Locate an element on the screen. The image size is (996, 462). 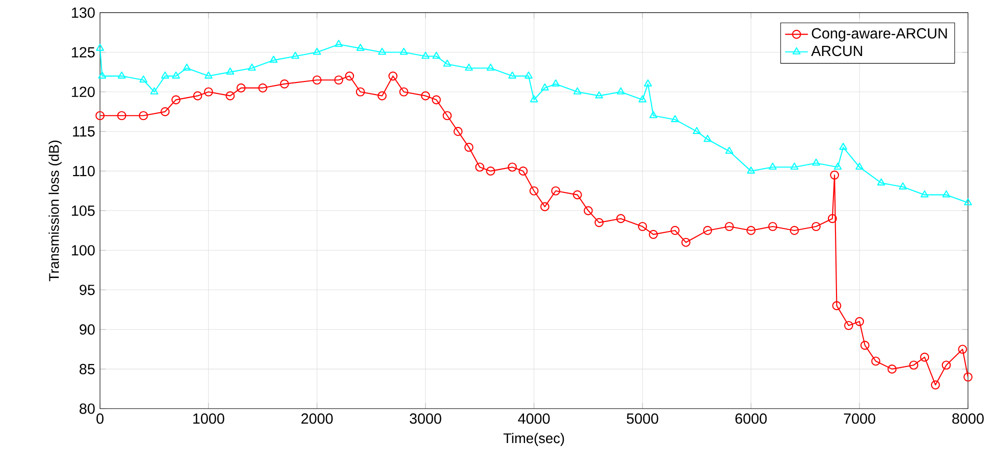
x-tick-label: 3000 is located at coordinates (426, 418).